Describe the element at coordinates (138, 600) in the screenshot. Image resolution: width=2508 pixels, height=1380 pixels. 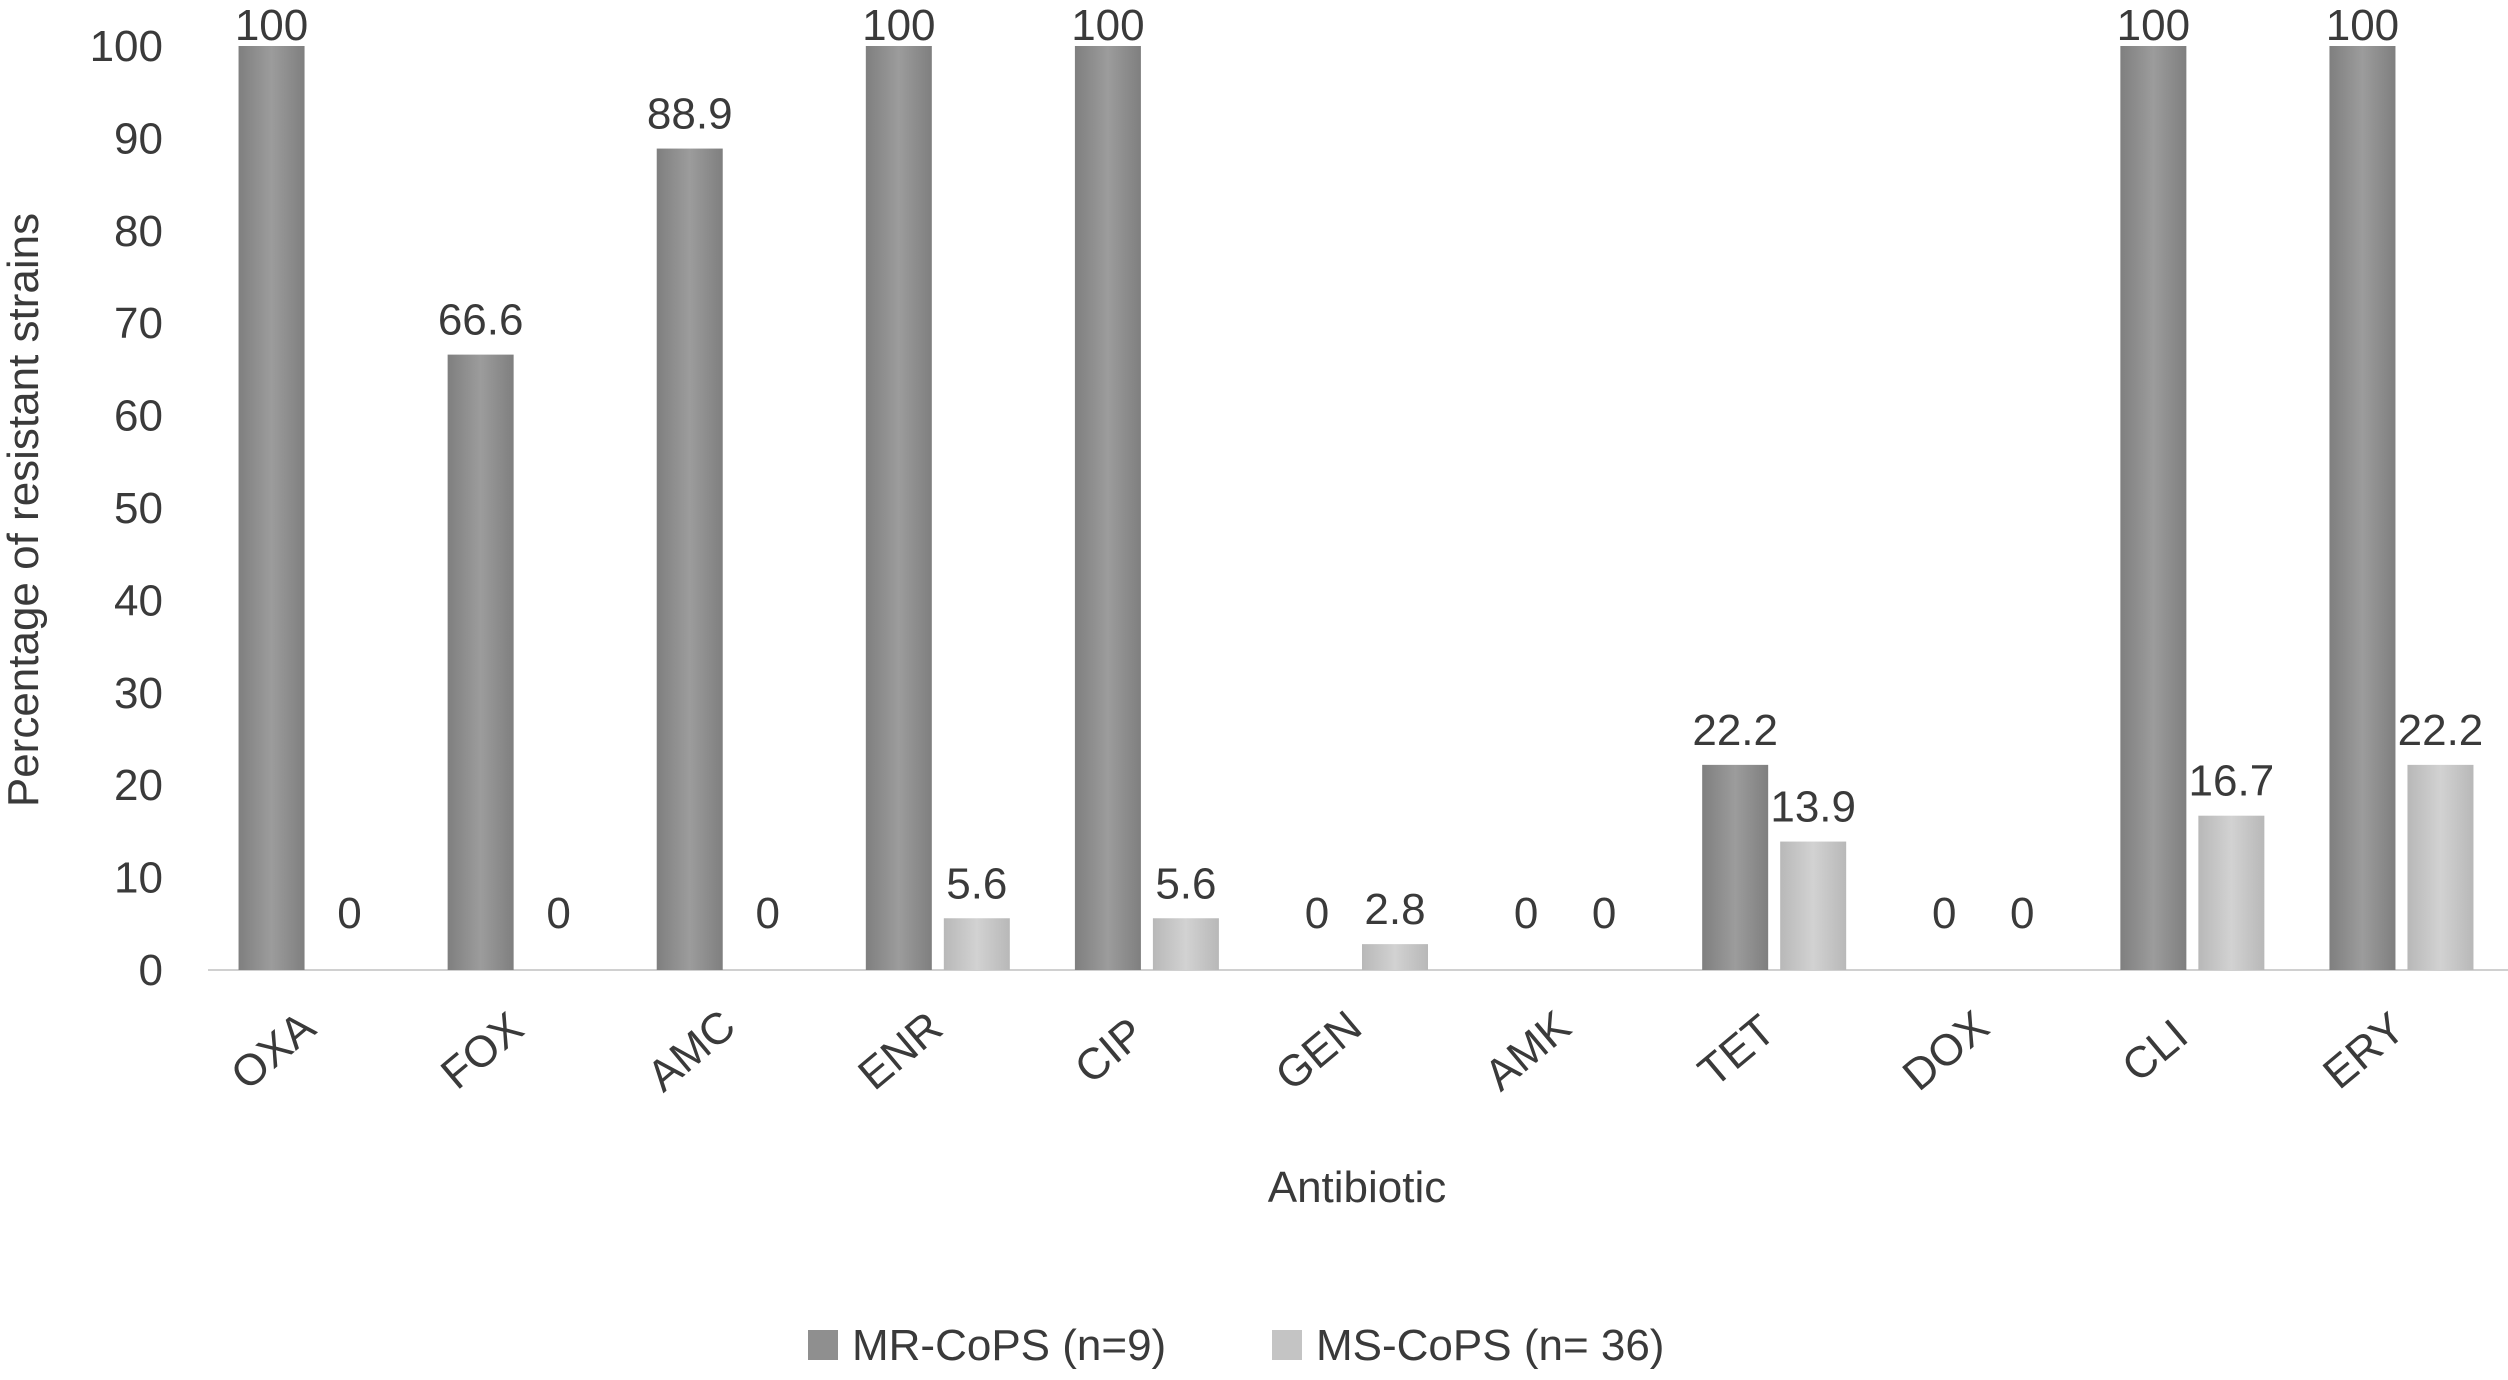
I see `y-tick-label: 40` at that location.